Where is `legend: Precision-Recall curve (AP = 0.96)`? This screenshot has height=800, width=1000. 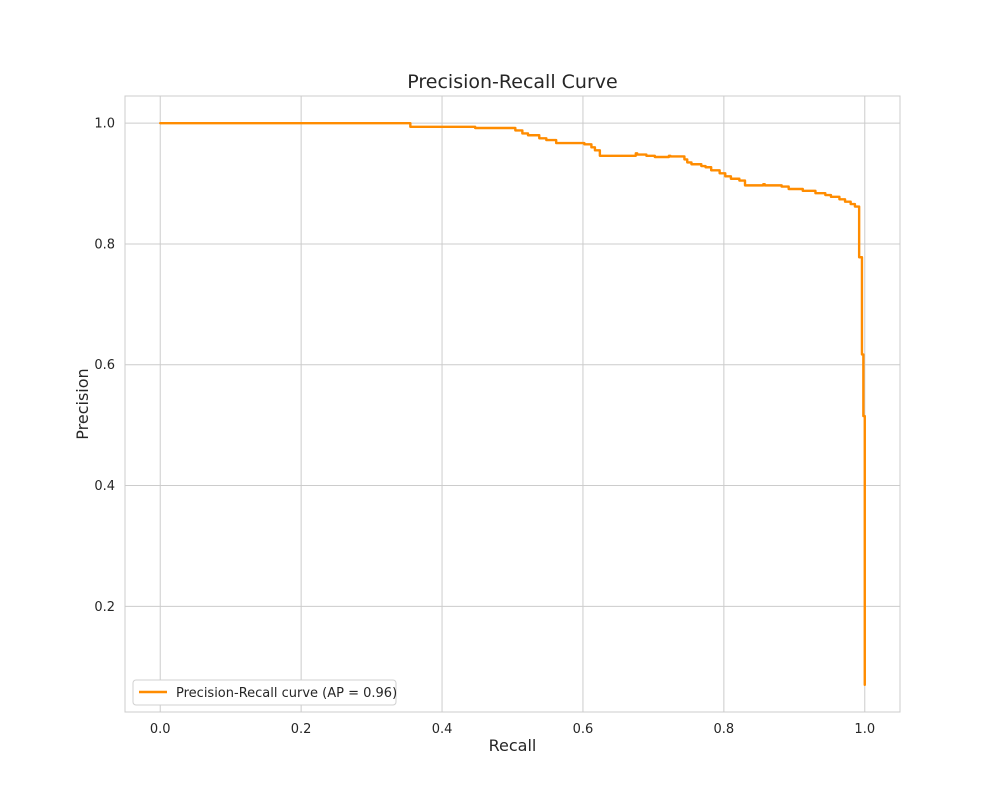
legend: Precision-Recall curve (AP = 0.96) is located at coordinates (264, 692).